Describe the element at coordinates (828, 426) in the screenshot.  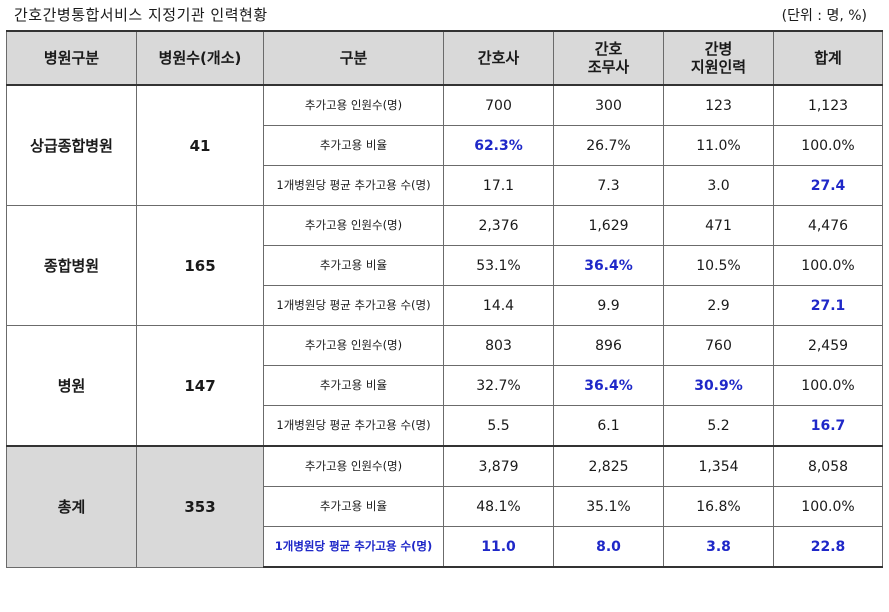
I see `value-cell-highlight: 16.7` at that location.